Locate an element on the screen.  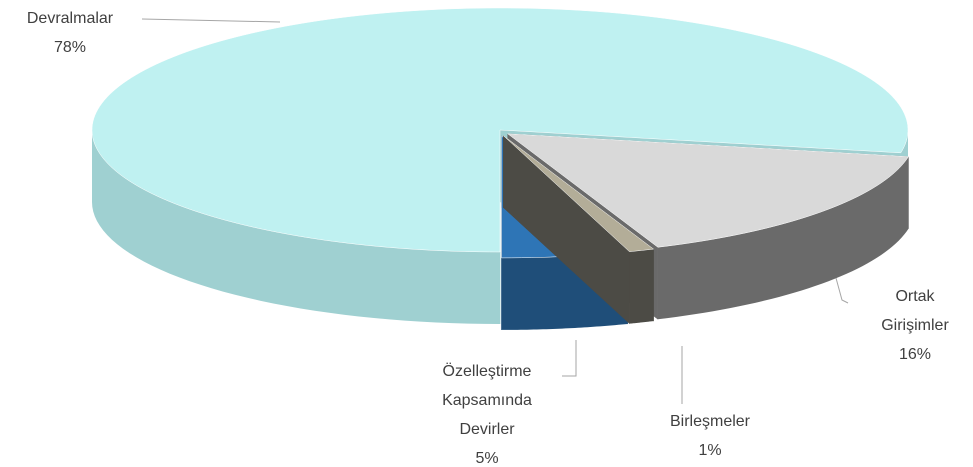
value-label: 16% is located at coordinates (915, 354).